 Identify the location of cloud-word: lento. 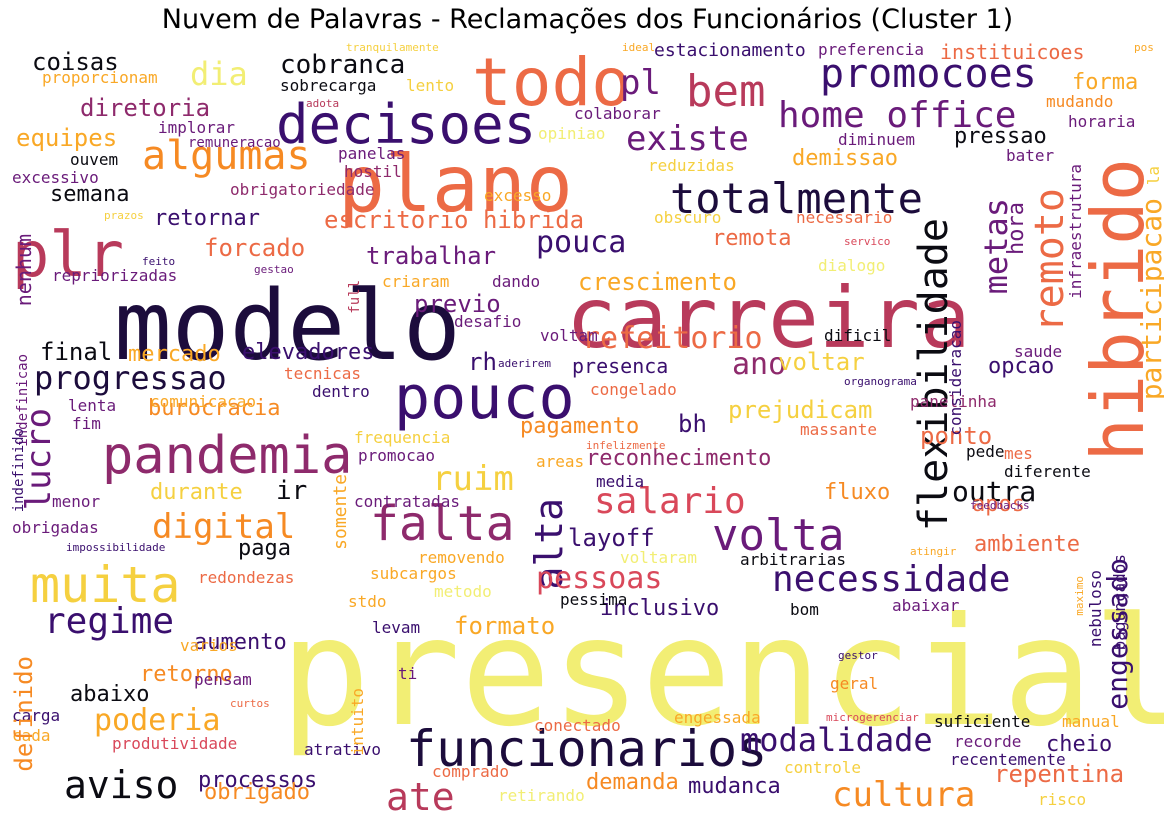
(430, 85).